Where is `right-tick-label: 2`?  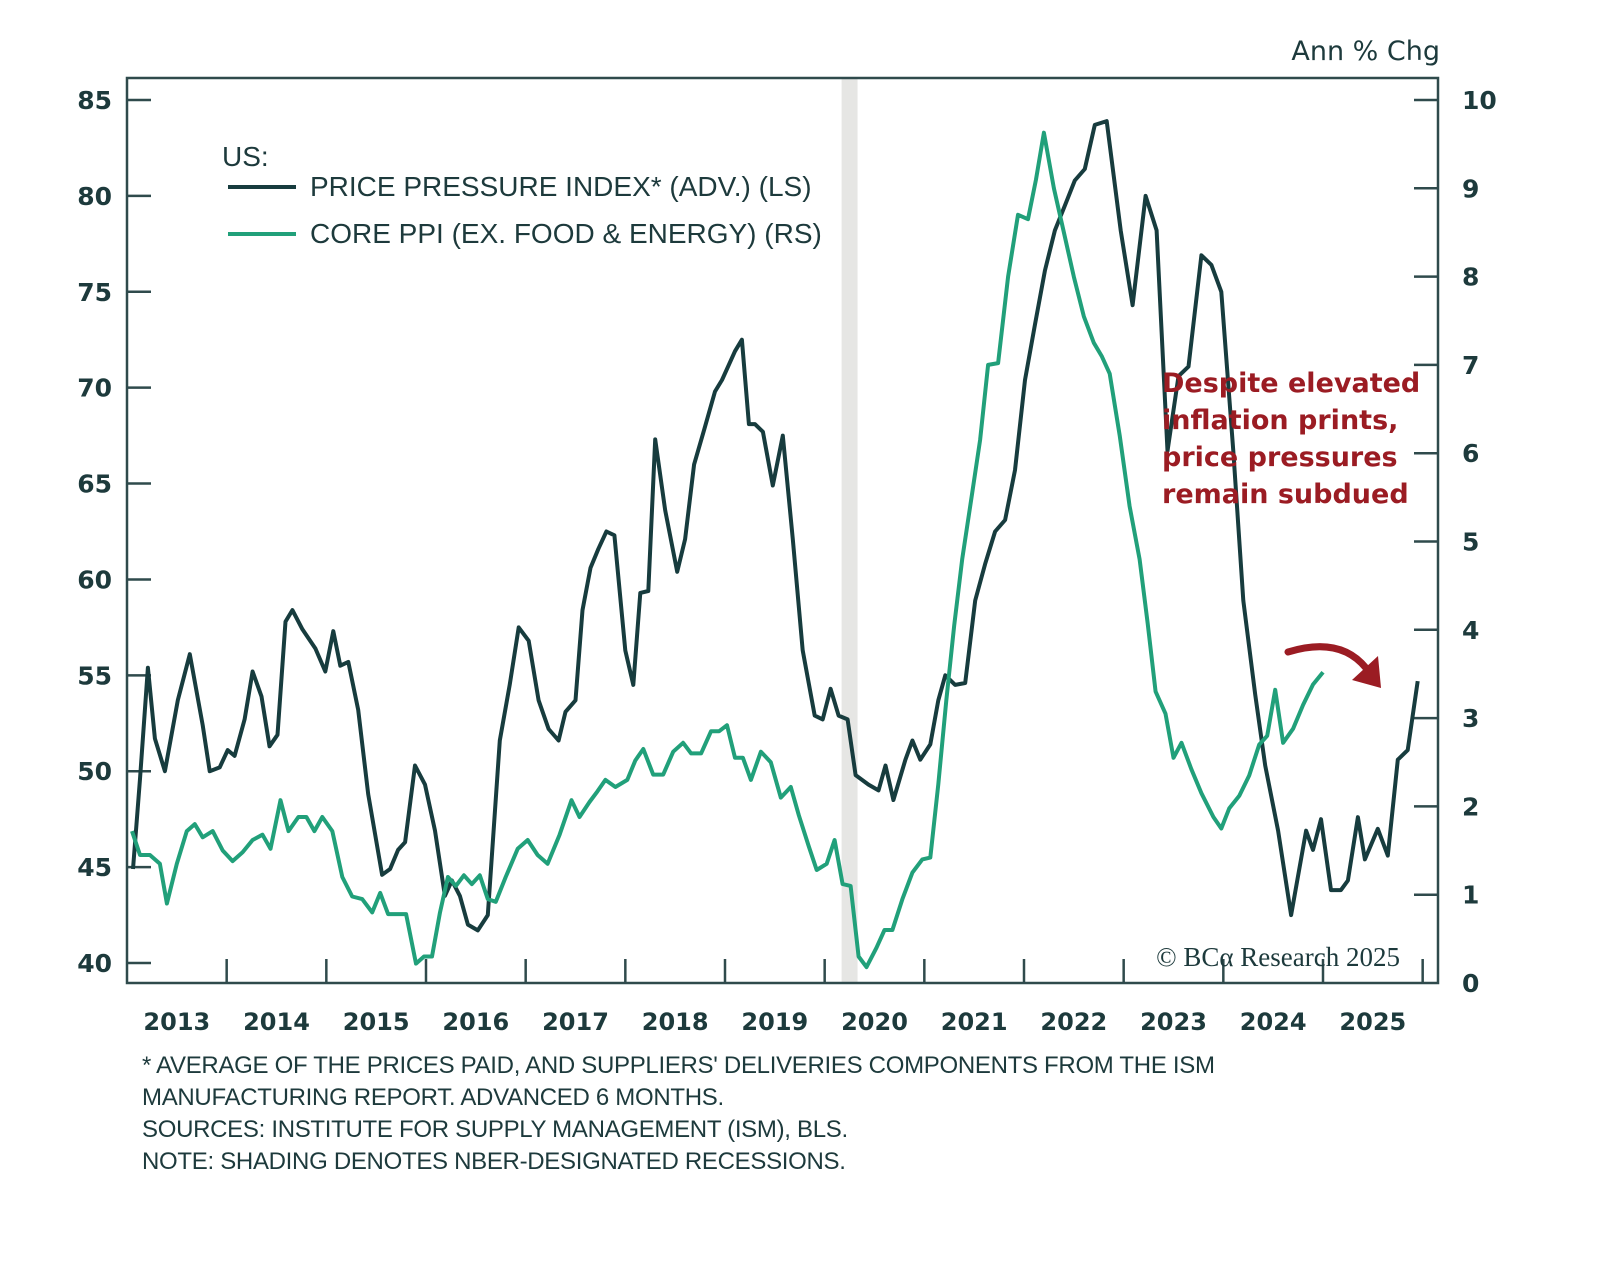
right-tick-label: 2 is located at coordinates (1470, 806).